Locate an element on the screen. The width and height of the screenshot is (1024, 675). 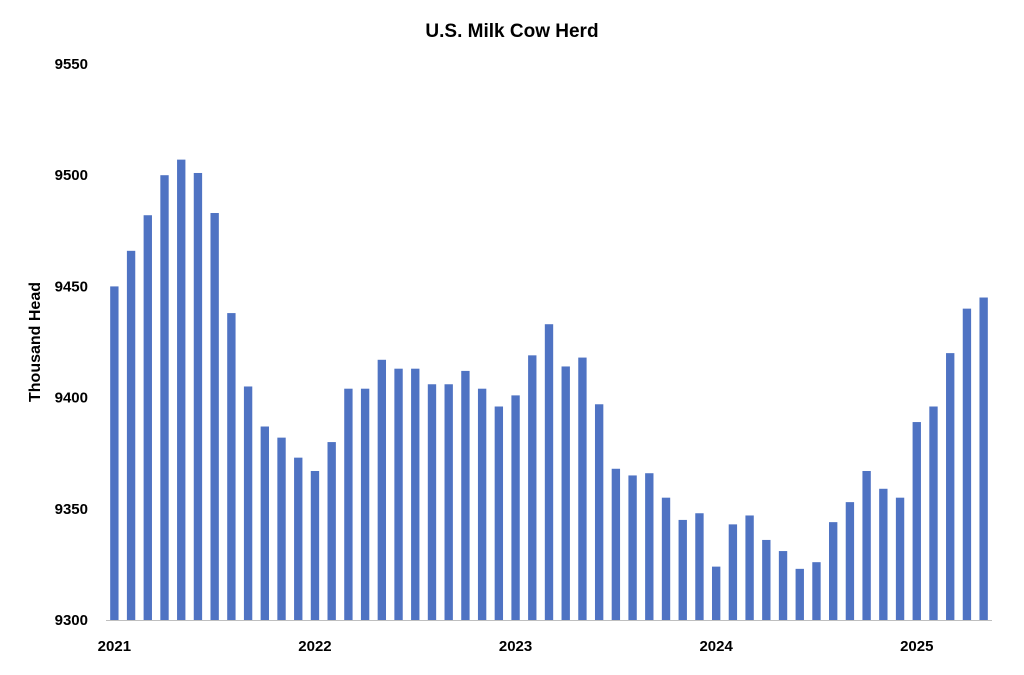
x-axis-ticks: 2021 2022 2023 2024 2025 is located at coordinates (516, 646).